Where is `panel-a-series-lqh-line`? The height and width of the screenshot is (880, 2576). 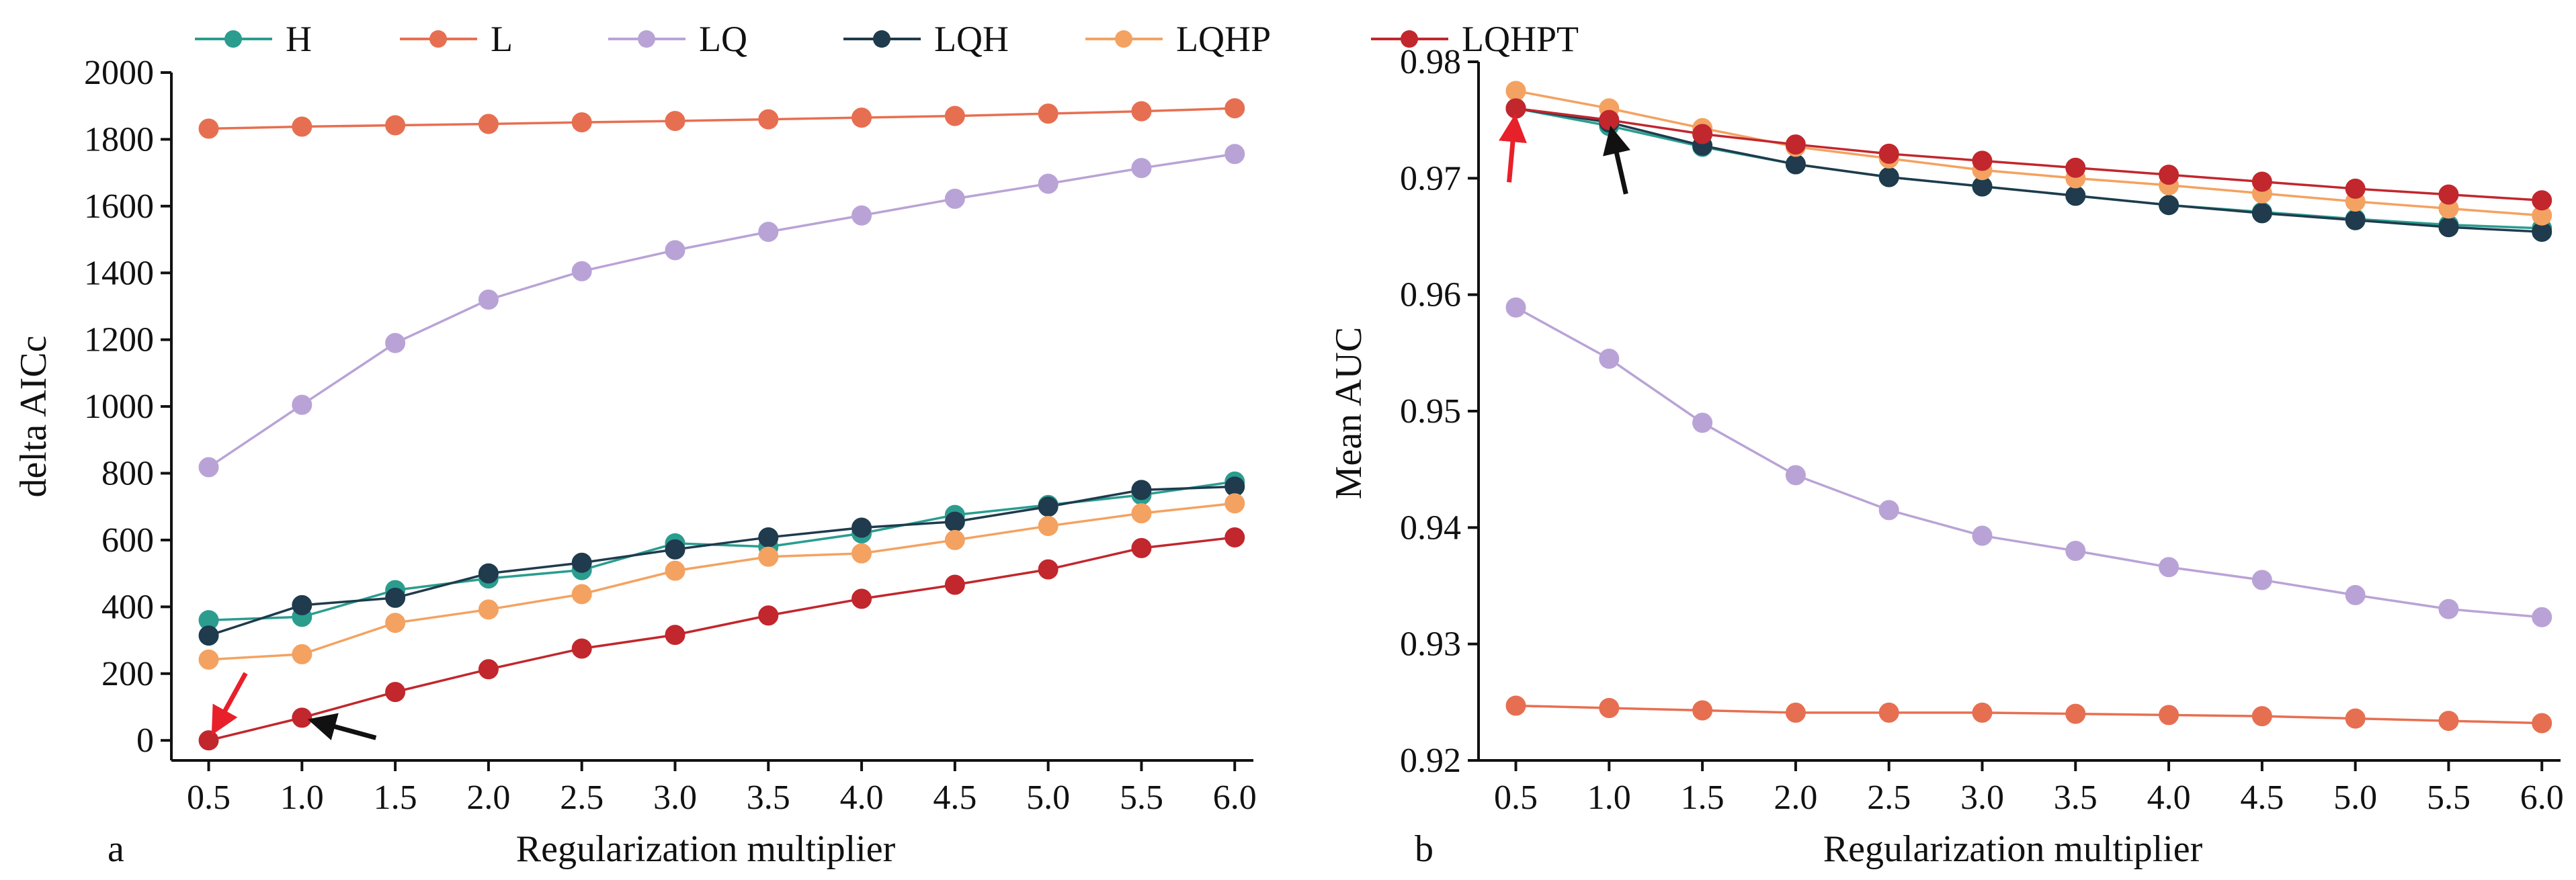 panel-a-series-lqh-line is located at coordinates (721, 561).